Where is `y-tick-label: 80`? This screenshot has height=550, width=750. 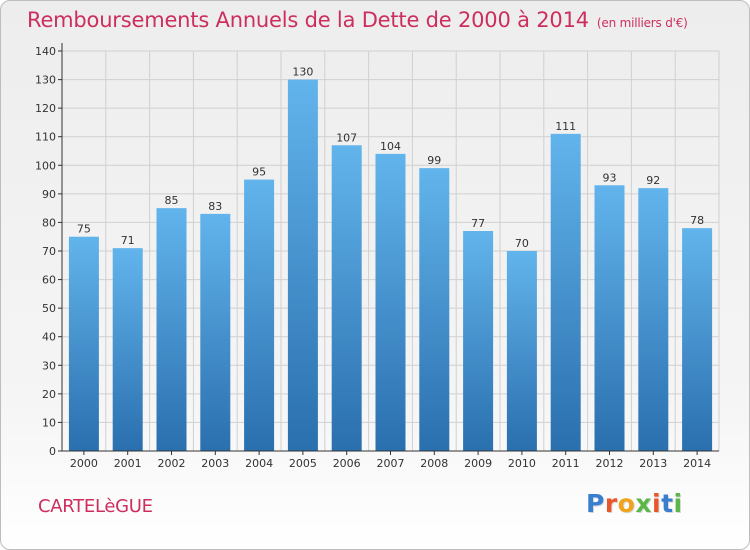
y-tick-label: 80 is located at coordinates (49, 222).